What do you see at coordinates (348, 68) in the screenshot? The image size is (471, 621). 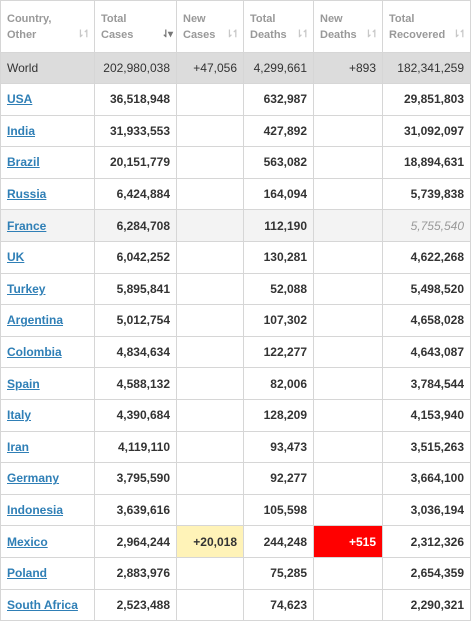 I see `new-deaths-cell: +893` at bounding box center [348, 68].